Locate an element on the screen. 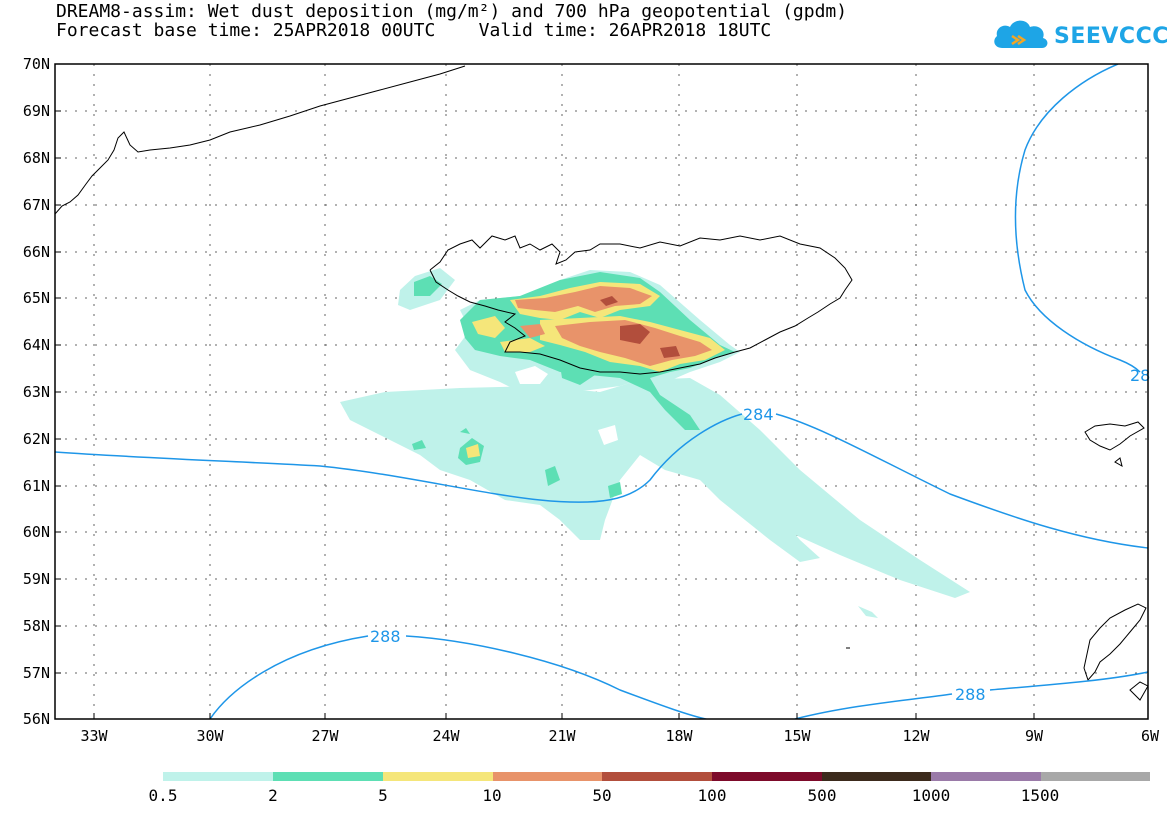 This screenshot has width=1175, height=815. colorbar is located at coordinates (656, 776).